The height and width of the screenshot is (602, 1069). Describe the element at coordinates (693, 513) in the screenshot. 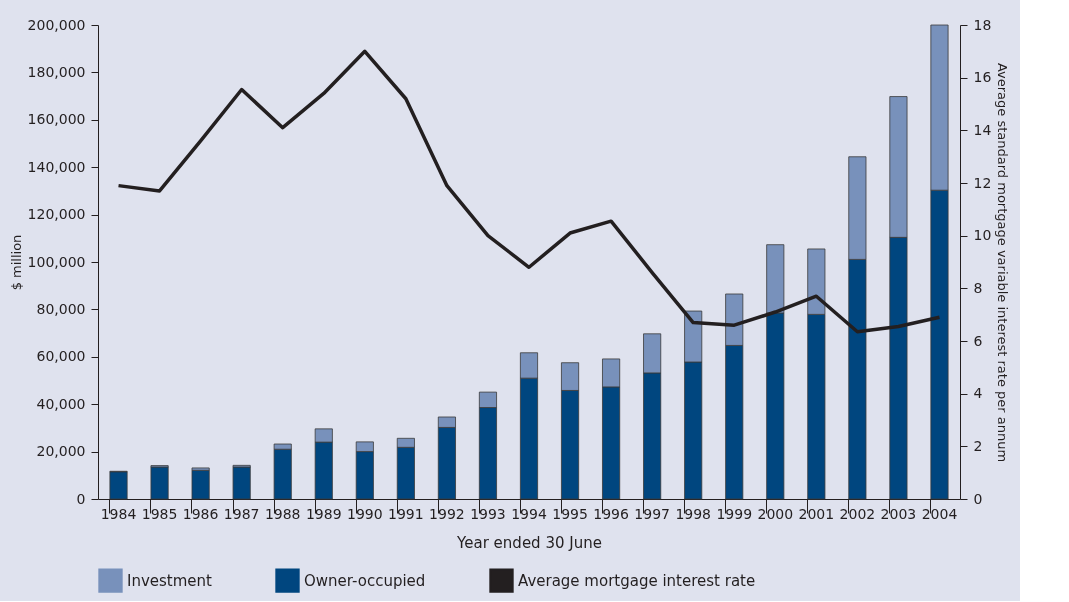

I see `x-tick-label: 1998` at that location.